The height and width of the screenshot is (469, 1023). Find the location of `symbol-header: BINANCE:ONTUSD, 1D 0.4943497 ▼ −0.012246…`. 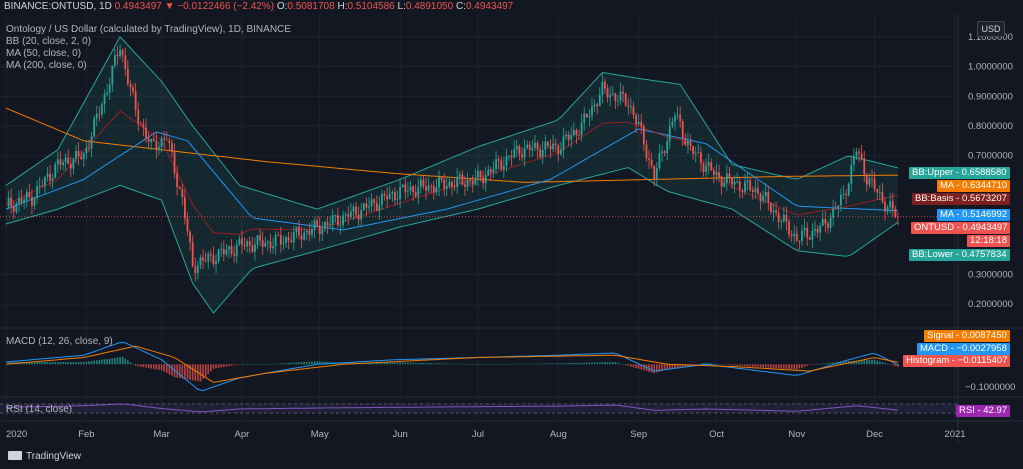

symbol-header: BINANCE:ONTUSD, 1D 0.4943497 ▼ −0.012246… is located at coordinates (511, 7).